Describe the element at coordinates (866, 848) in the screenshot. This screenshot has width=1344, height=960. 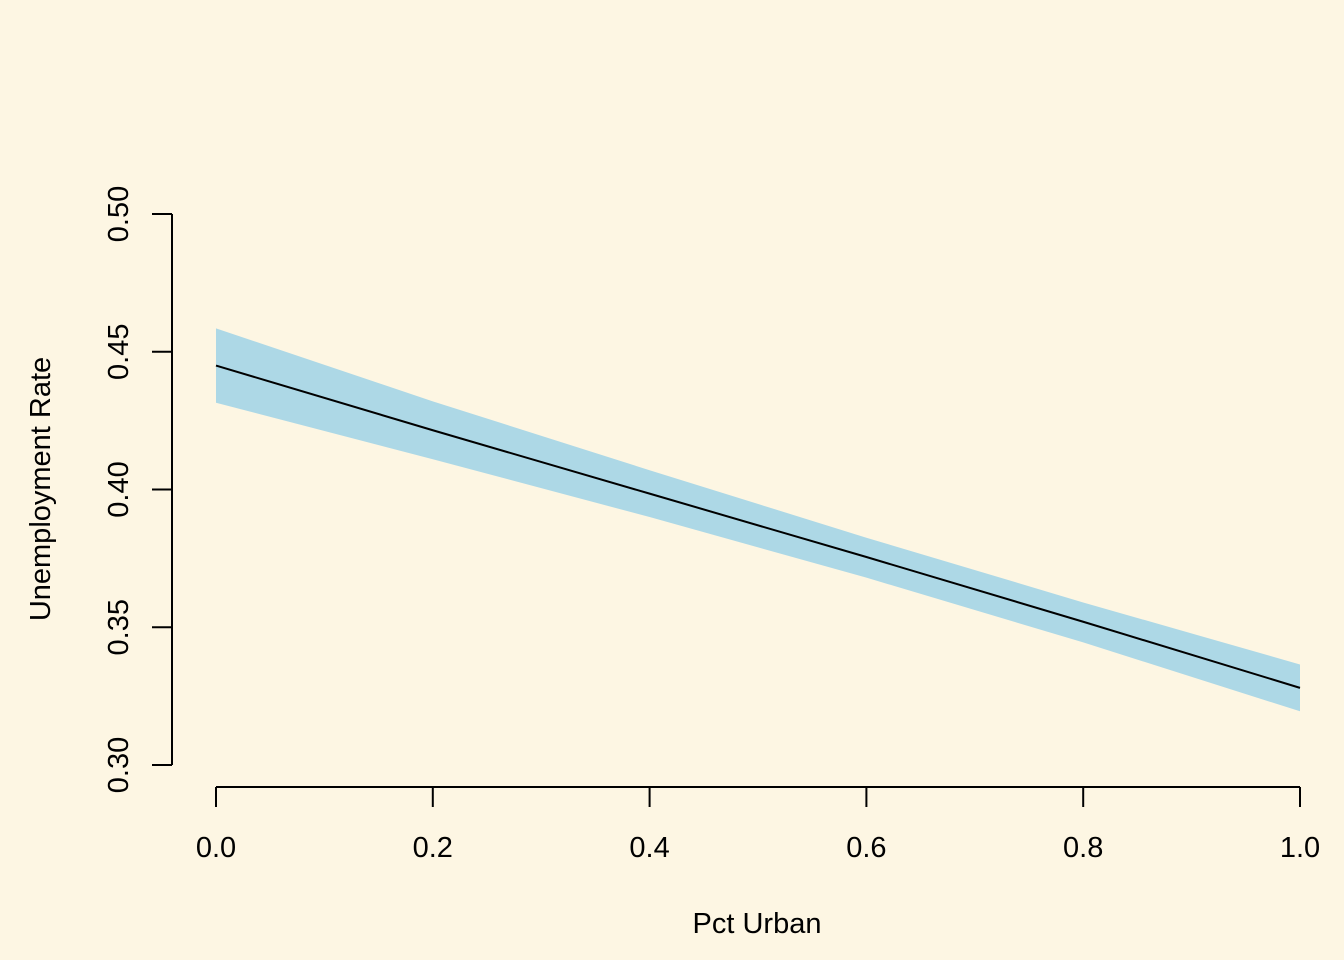
I see `x-tick-label: 0.6` at that location.